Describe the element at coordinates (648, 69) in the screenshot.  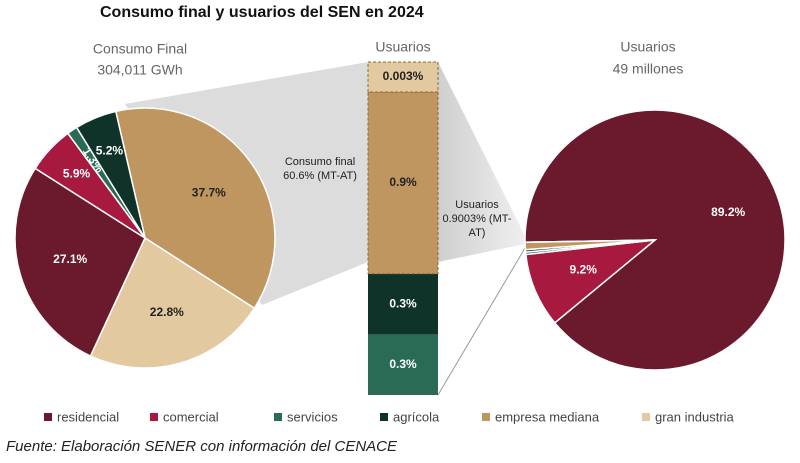
I see `pie-subtitle: 49 millones` at that location.